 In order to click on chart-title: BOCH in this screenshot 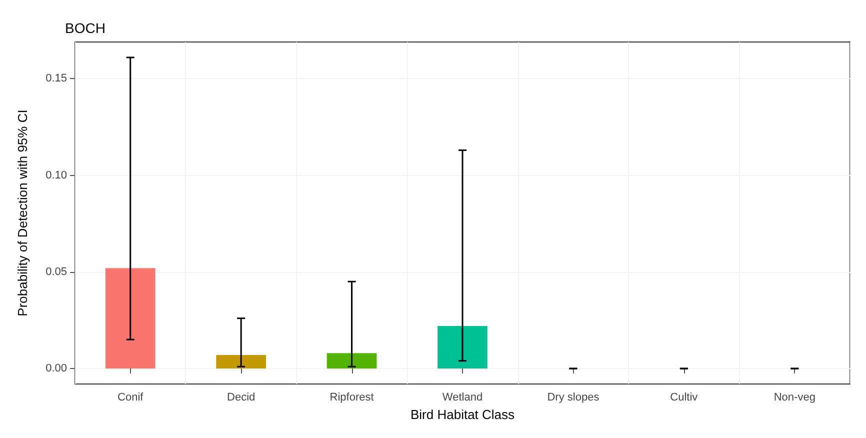, I will do `click(85, 28)`.